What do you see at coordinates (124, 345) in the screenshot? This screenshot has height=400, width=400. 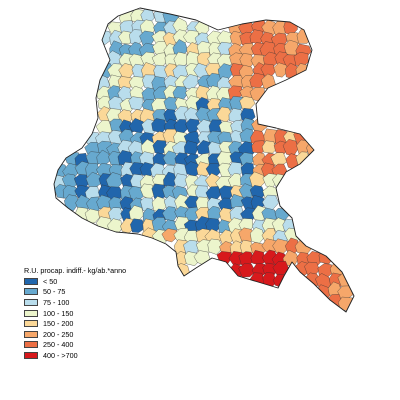 I see `legend-item-250-400: 250 - 400` at bounding box center [124, 345].